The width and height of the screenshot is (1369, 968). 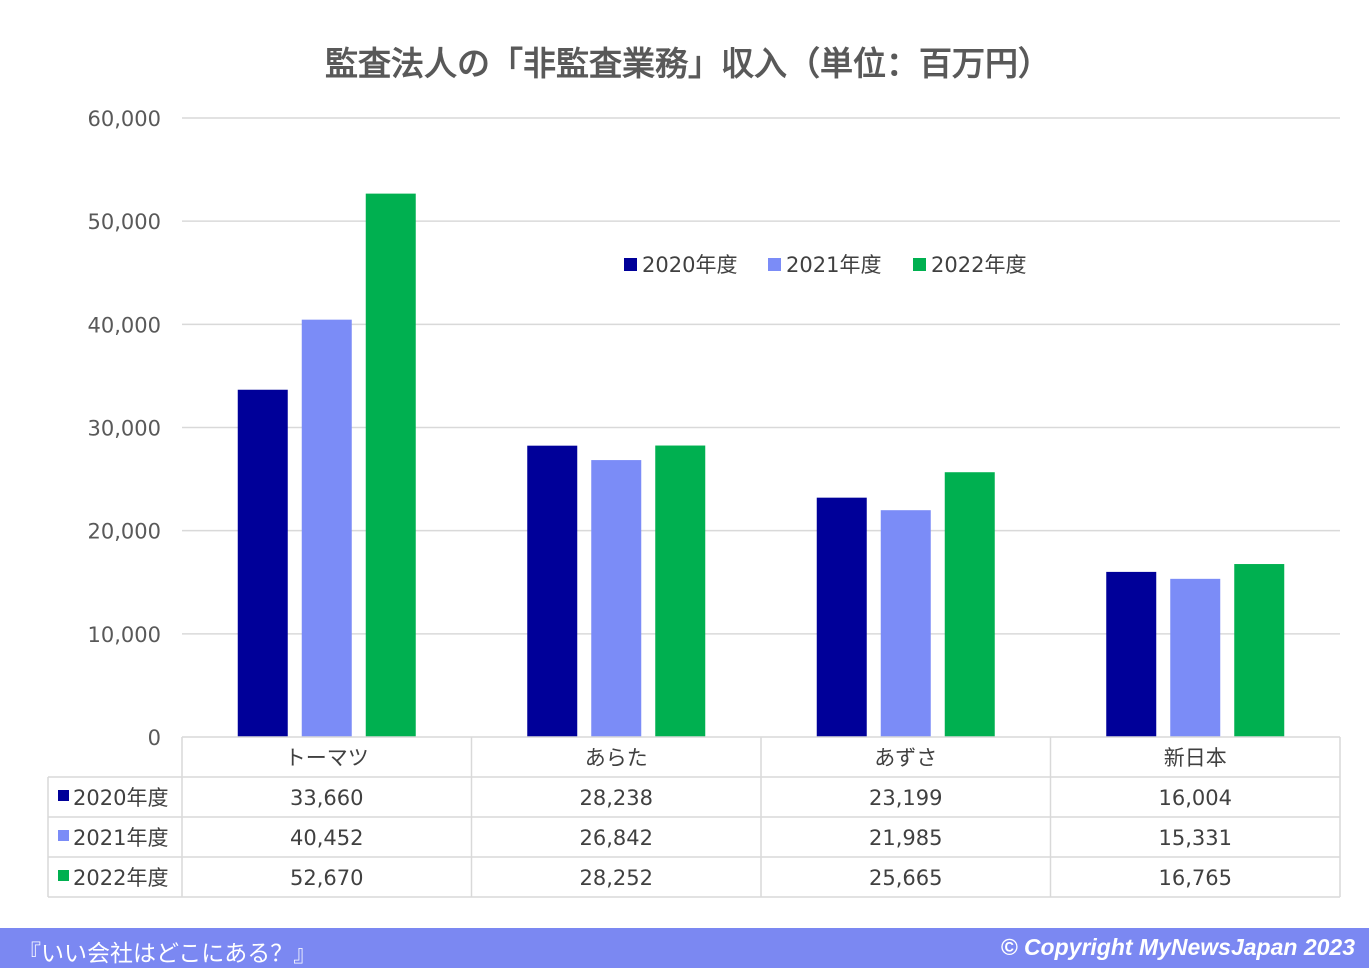 What do you see at coordinates (167, 954) in the screenshot?
I see `footer-series-name: 『いい会社はどこにある？』` at bounding box center [167, 954].